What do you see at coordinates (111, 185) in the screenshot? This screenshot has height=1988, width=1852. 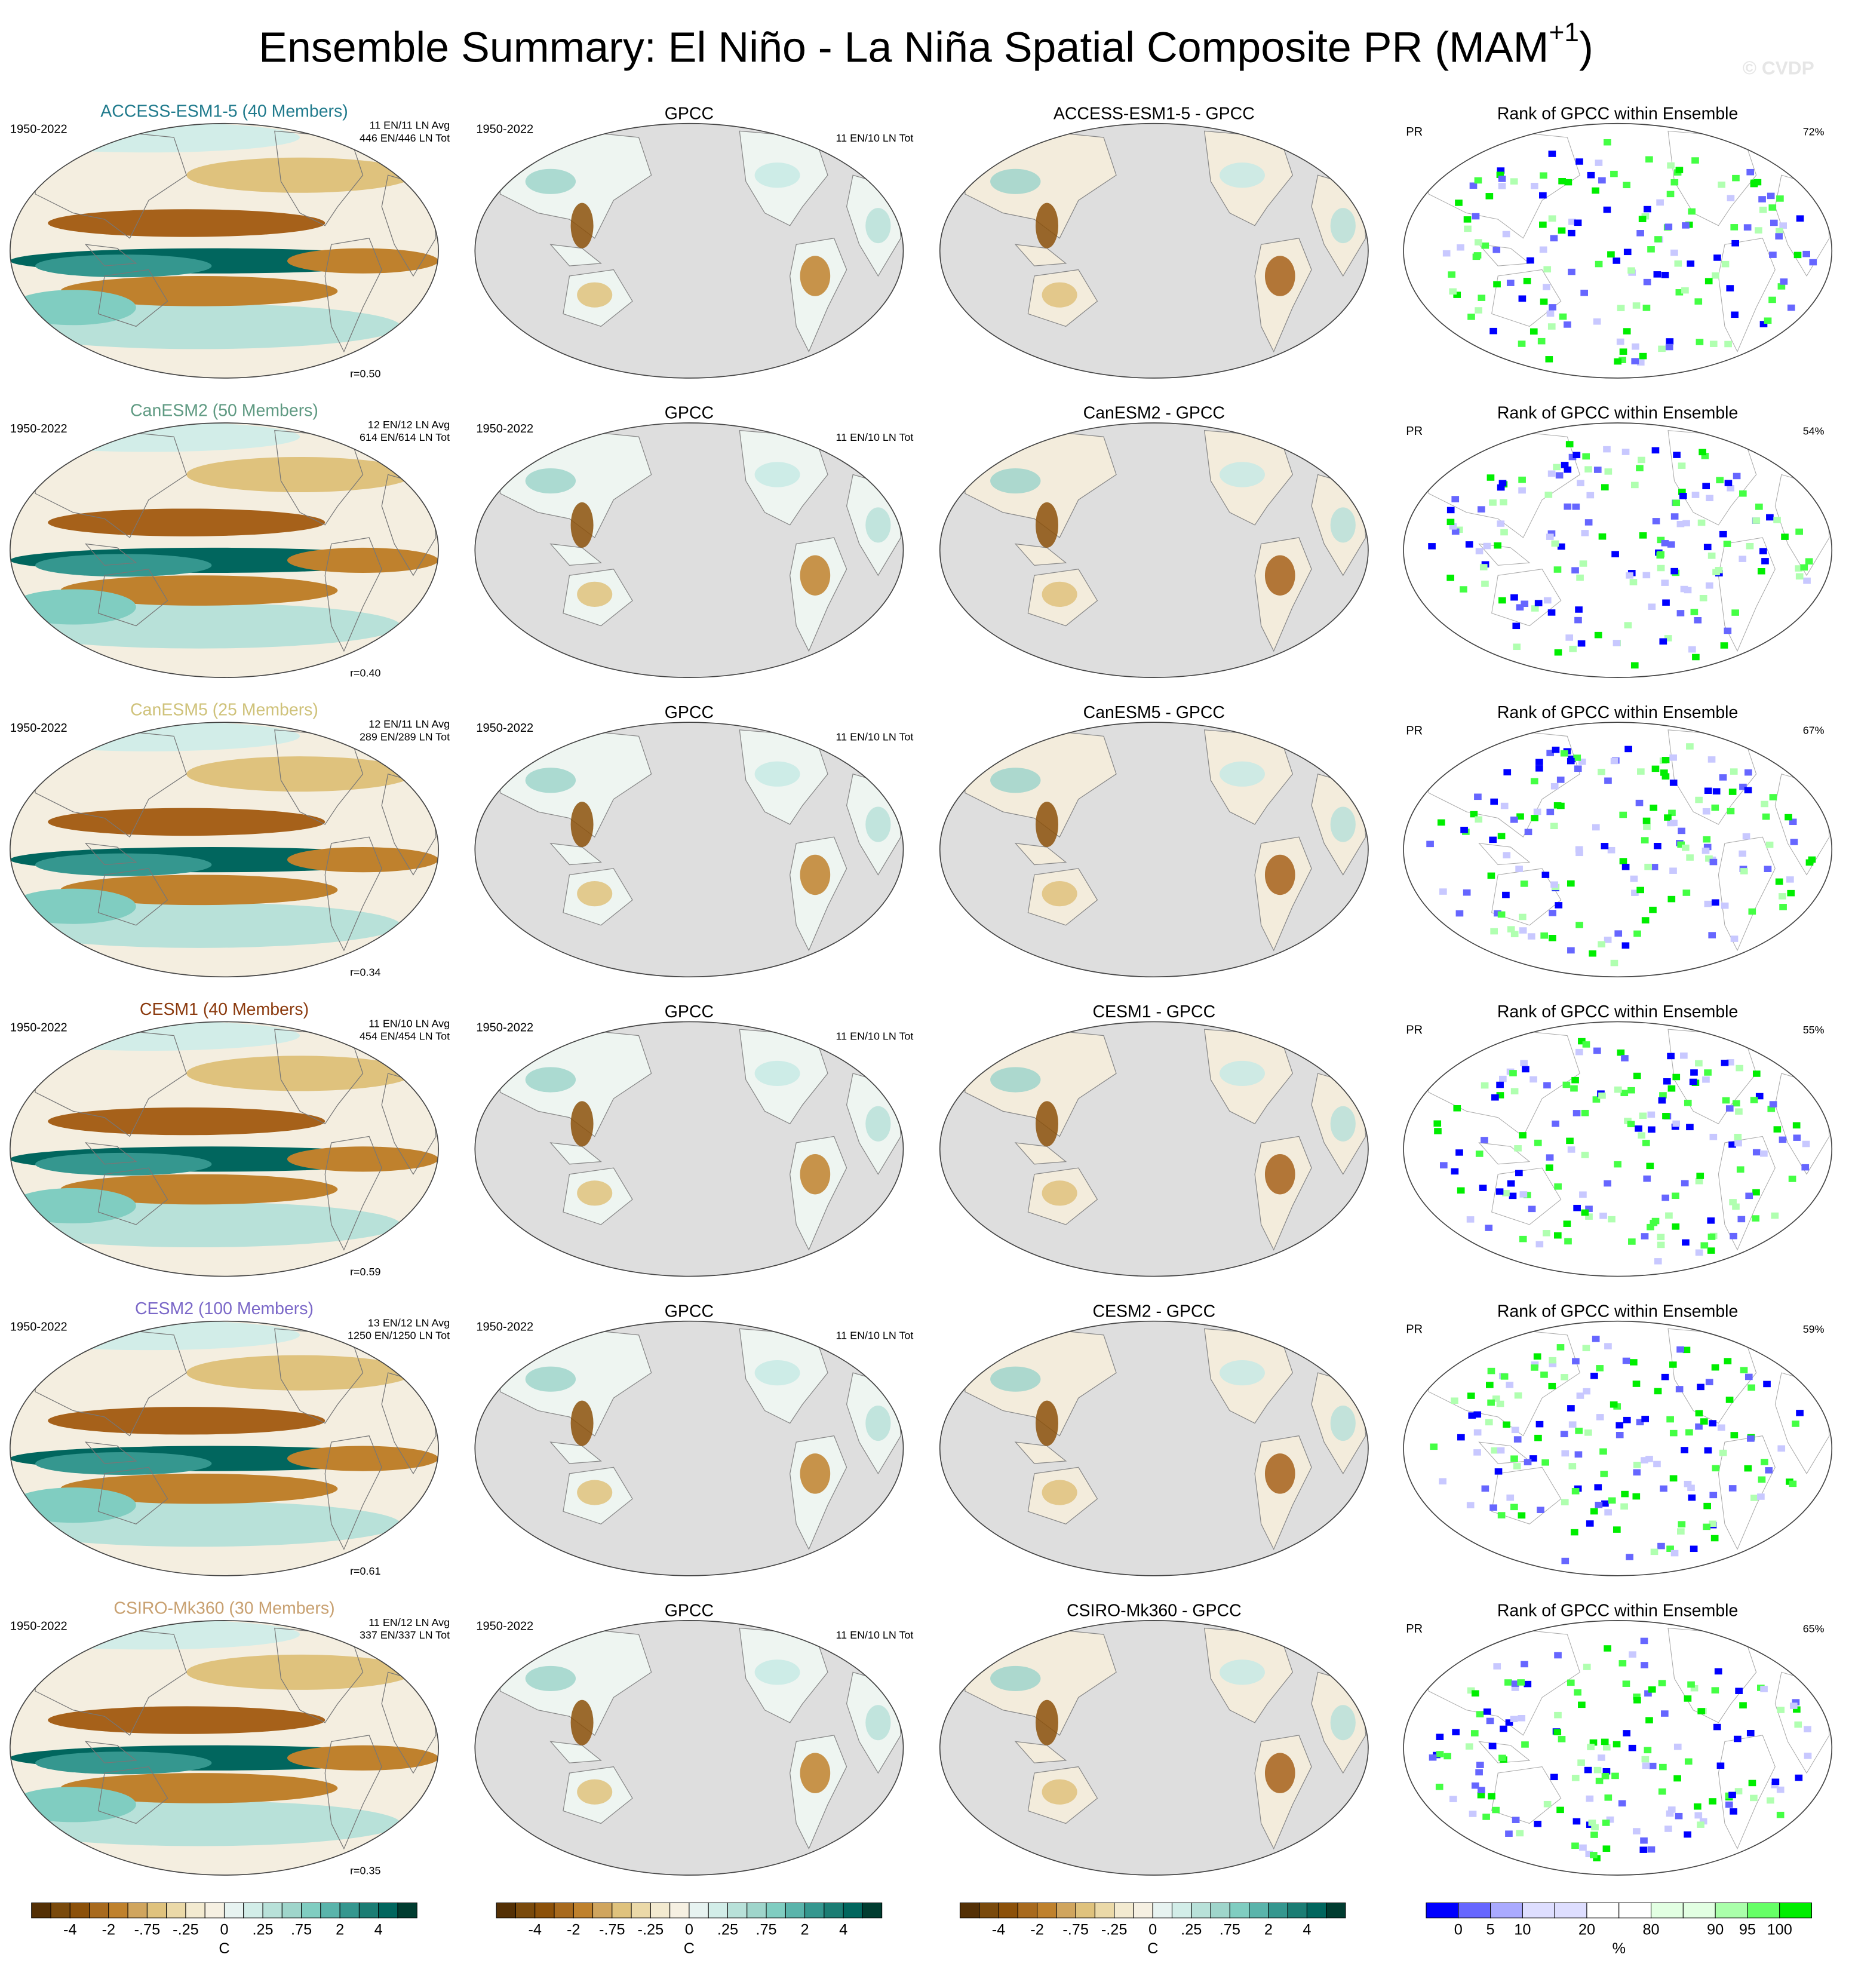 I see `coastline` at bounding box center [111, 185].